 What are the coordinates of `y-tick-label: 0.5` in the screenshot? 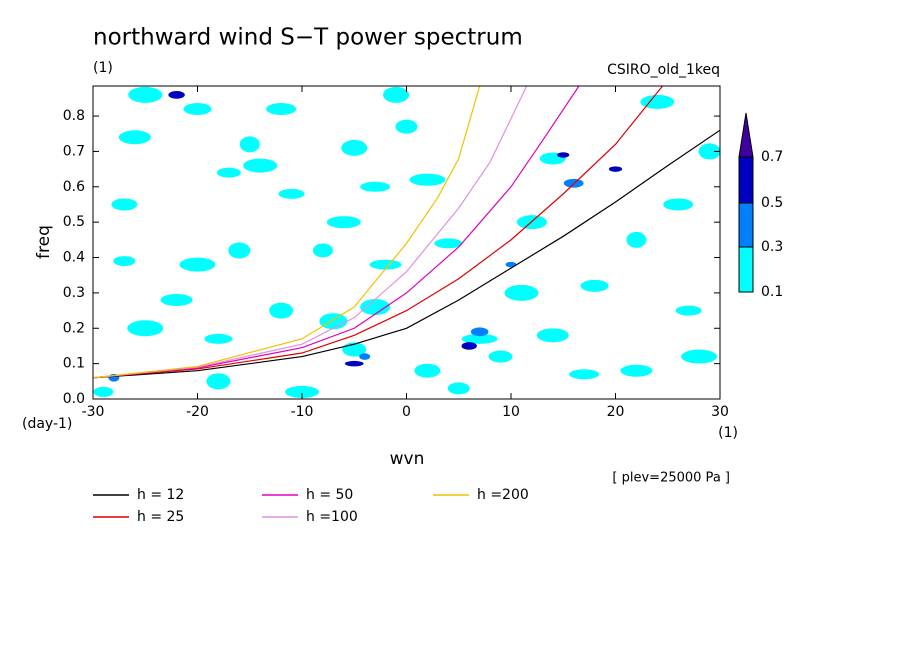 It's located at (74, 222).